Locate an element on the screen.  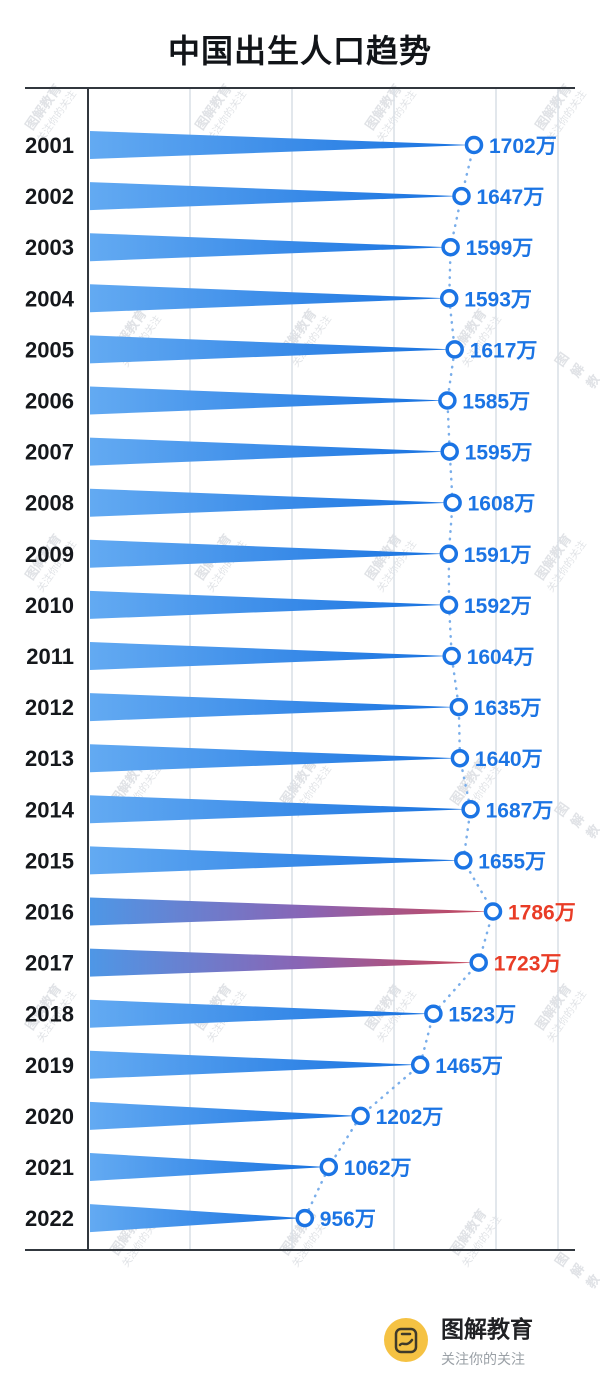
year-label-2014: 2014 is located at coordinates (50, 809).